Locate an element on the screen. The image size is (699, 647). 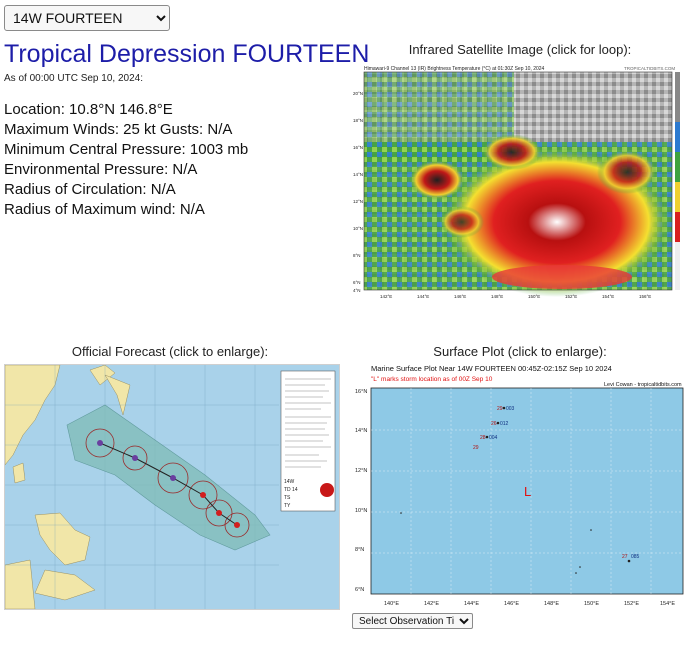
ir-lat-label: 16°N is located at coordinates (358, 147).